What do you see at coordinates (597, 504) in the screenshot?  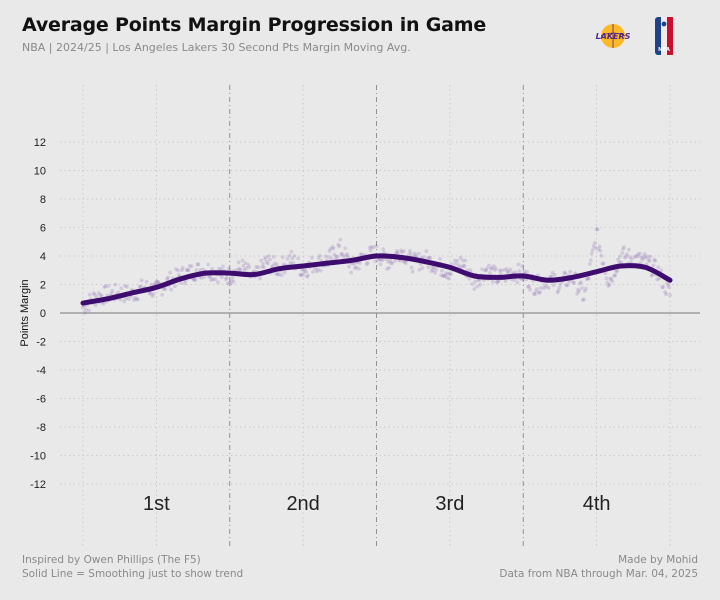 I see `quarter-label: 4th` at bounding box center [597, 504].